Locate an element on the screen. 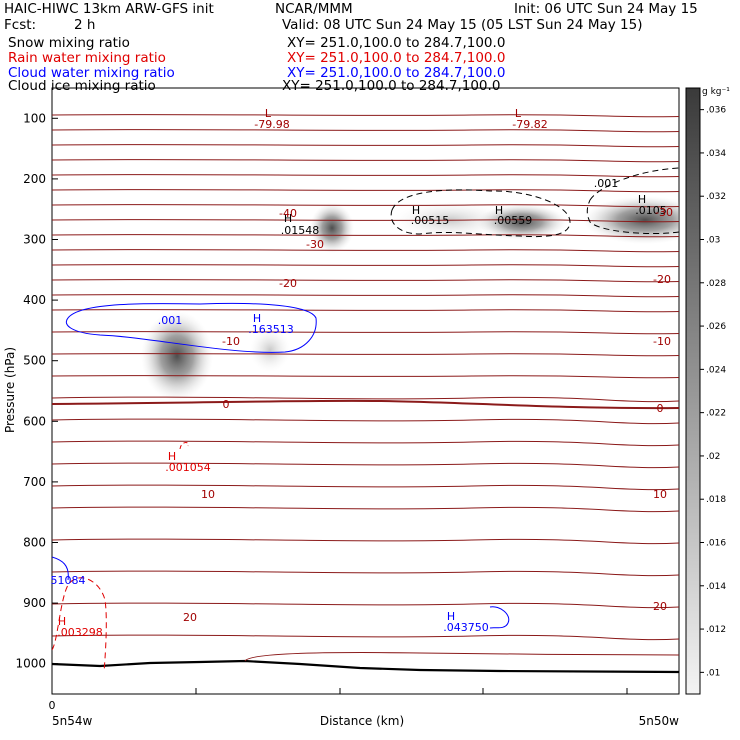  rain-contour-small is located at coordinates (184, 446).